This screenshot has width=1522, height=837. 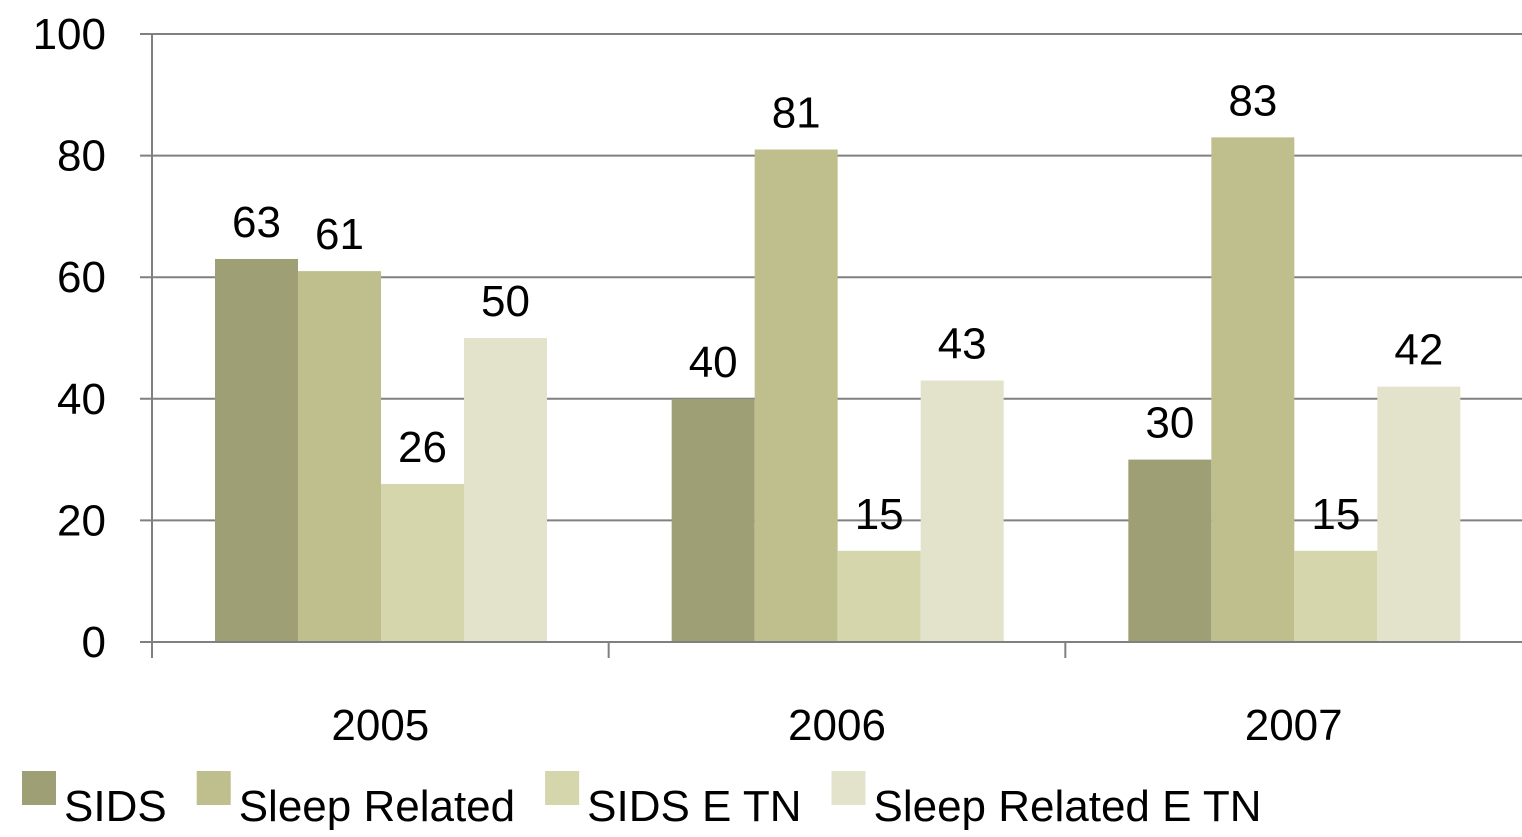 What do you see at coordinates (380, 725) in the screenshot?
I see `x-tick-label-2005: 2005` at bounding box center [380, 725].